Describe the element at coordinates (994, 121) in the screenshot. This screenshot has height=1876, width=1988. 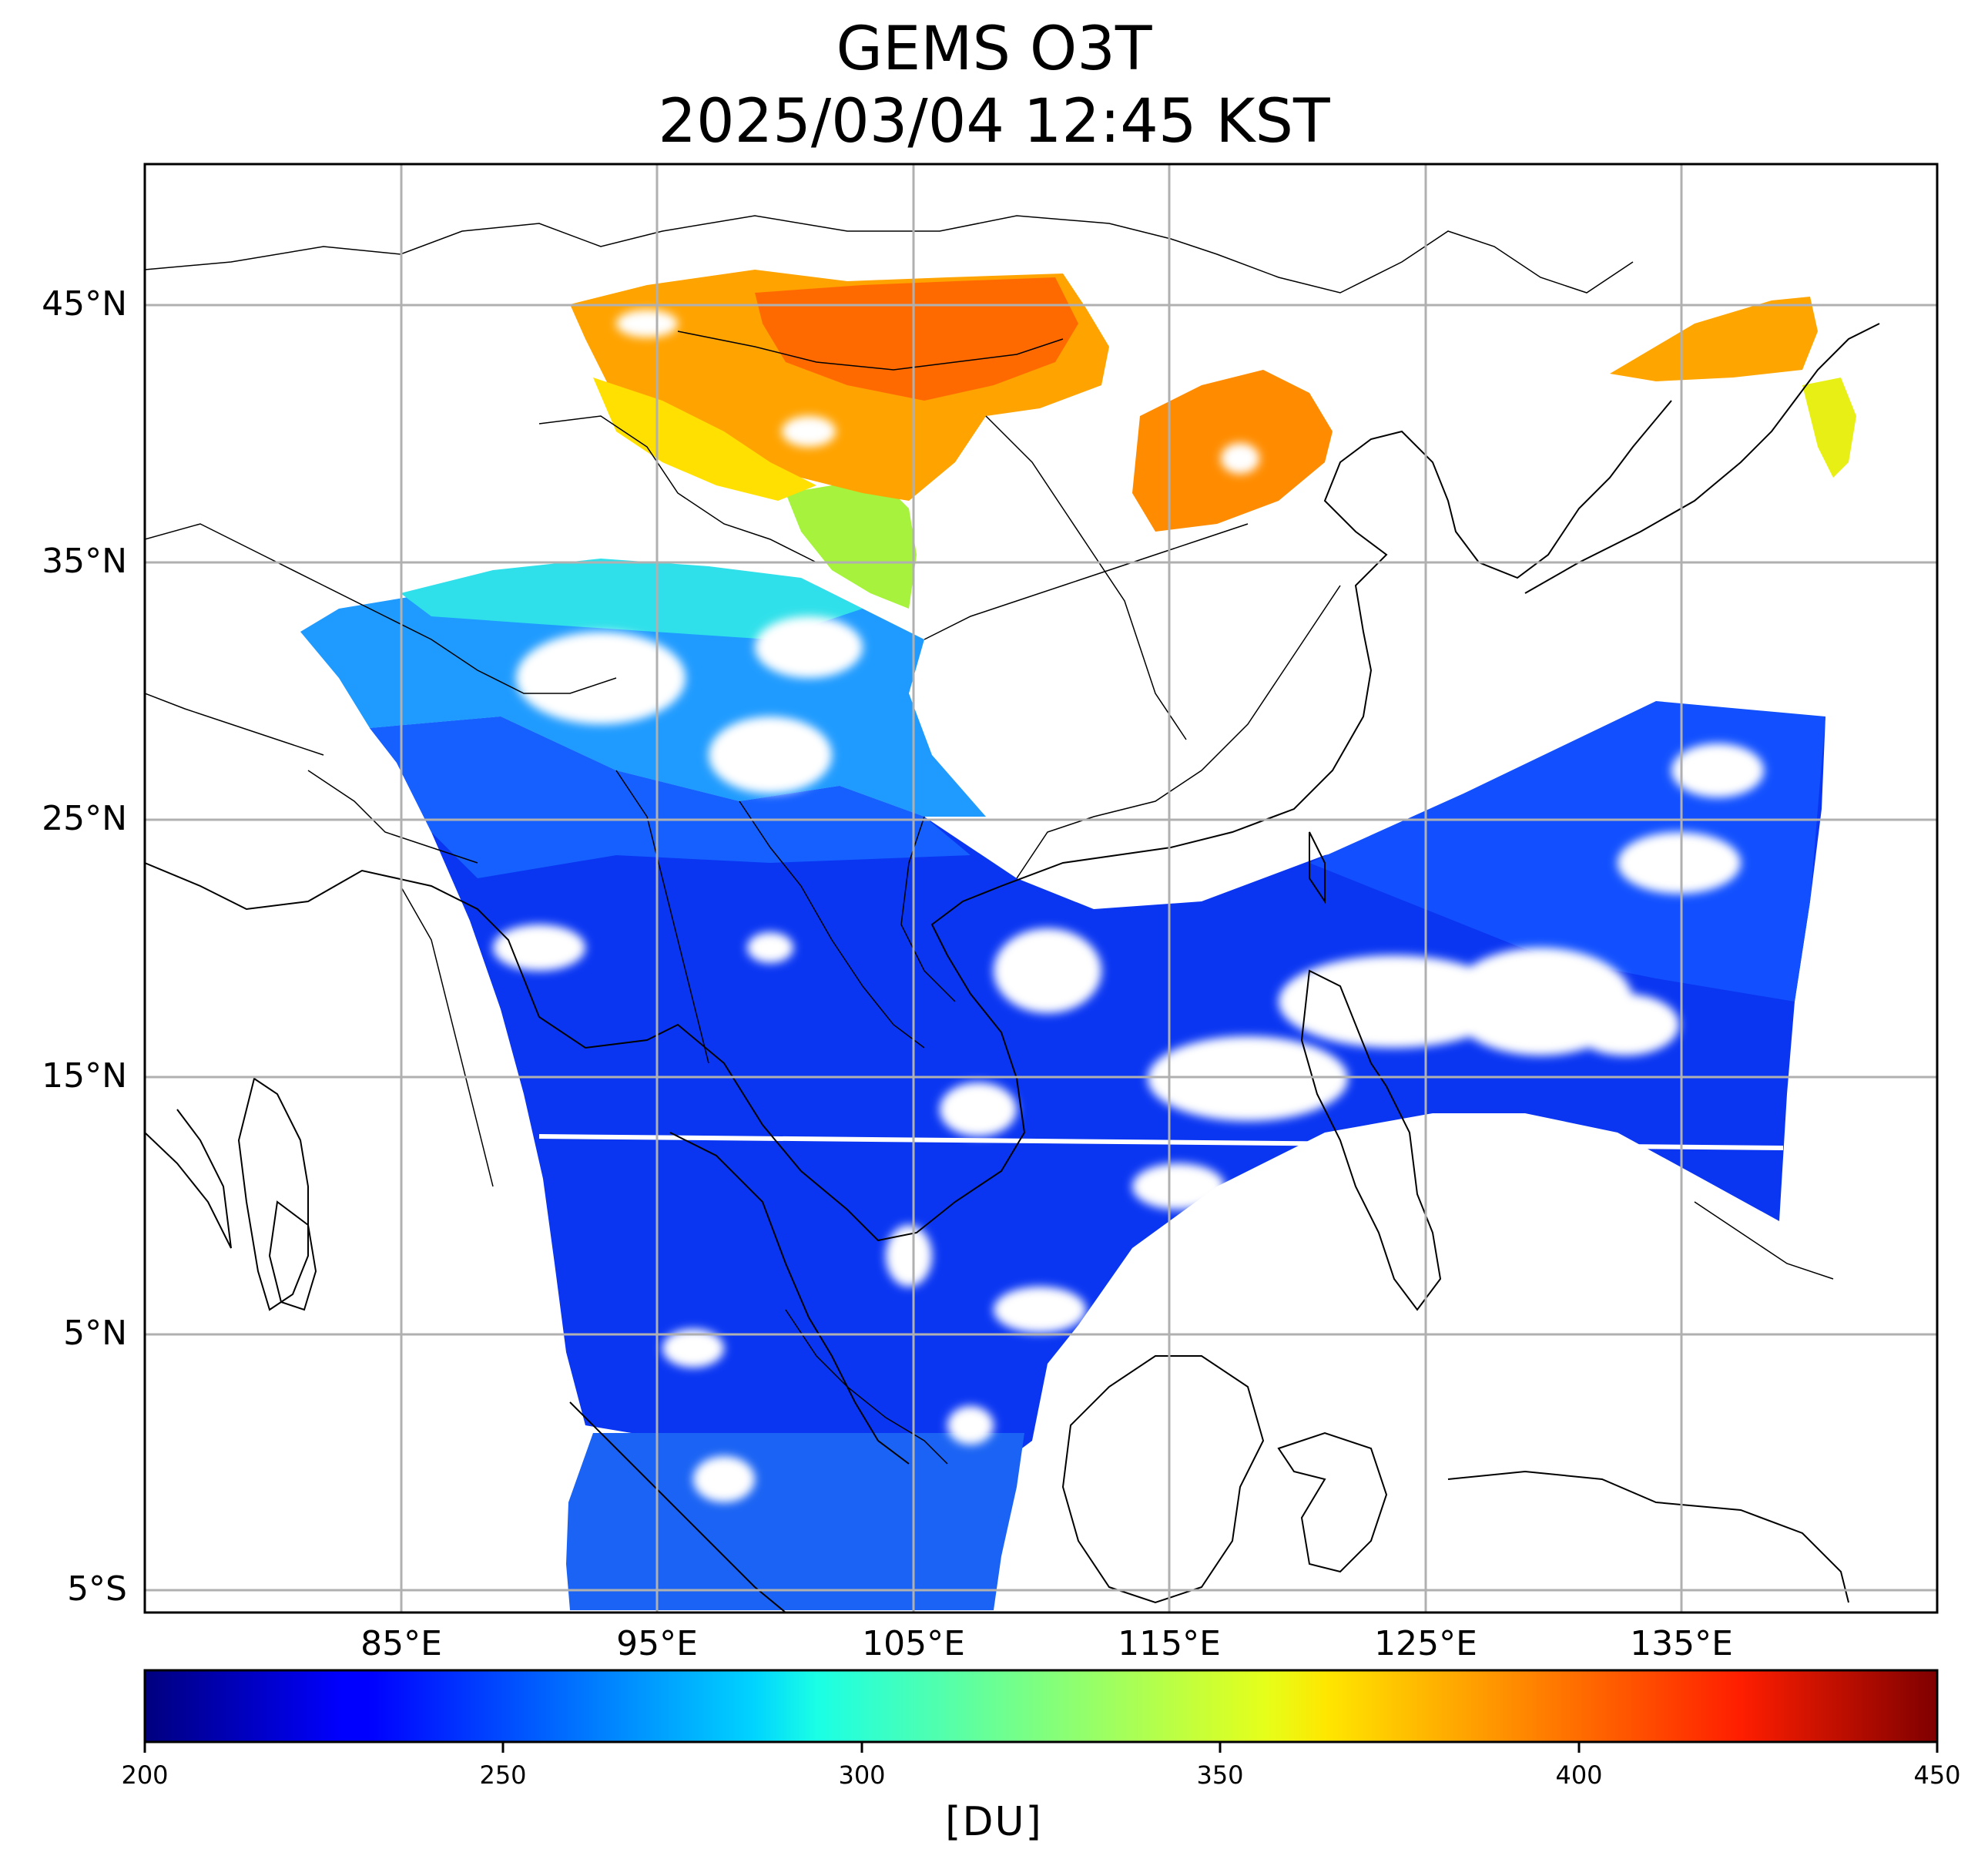
I see `map-subtitle-datetime: 2025/03/04 12:45 KST` at that location.